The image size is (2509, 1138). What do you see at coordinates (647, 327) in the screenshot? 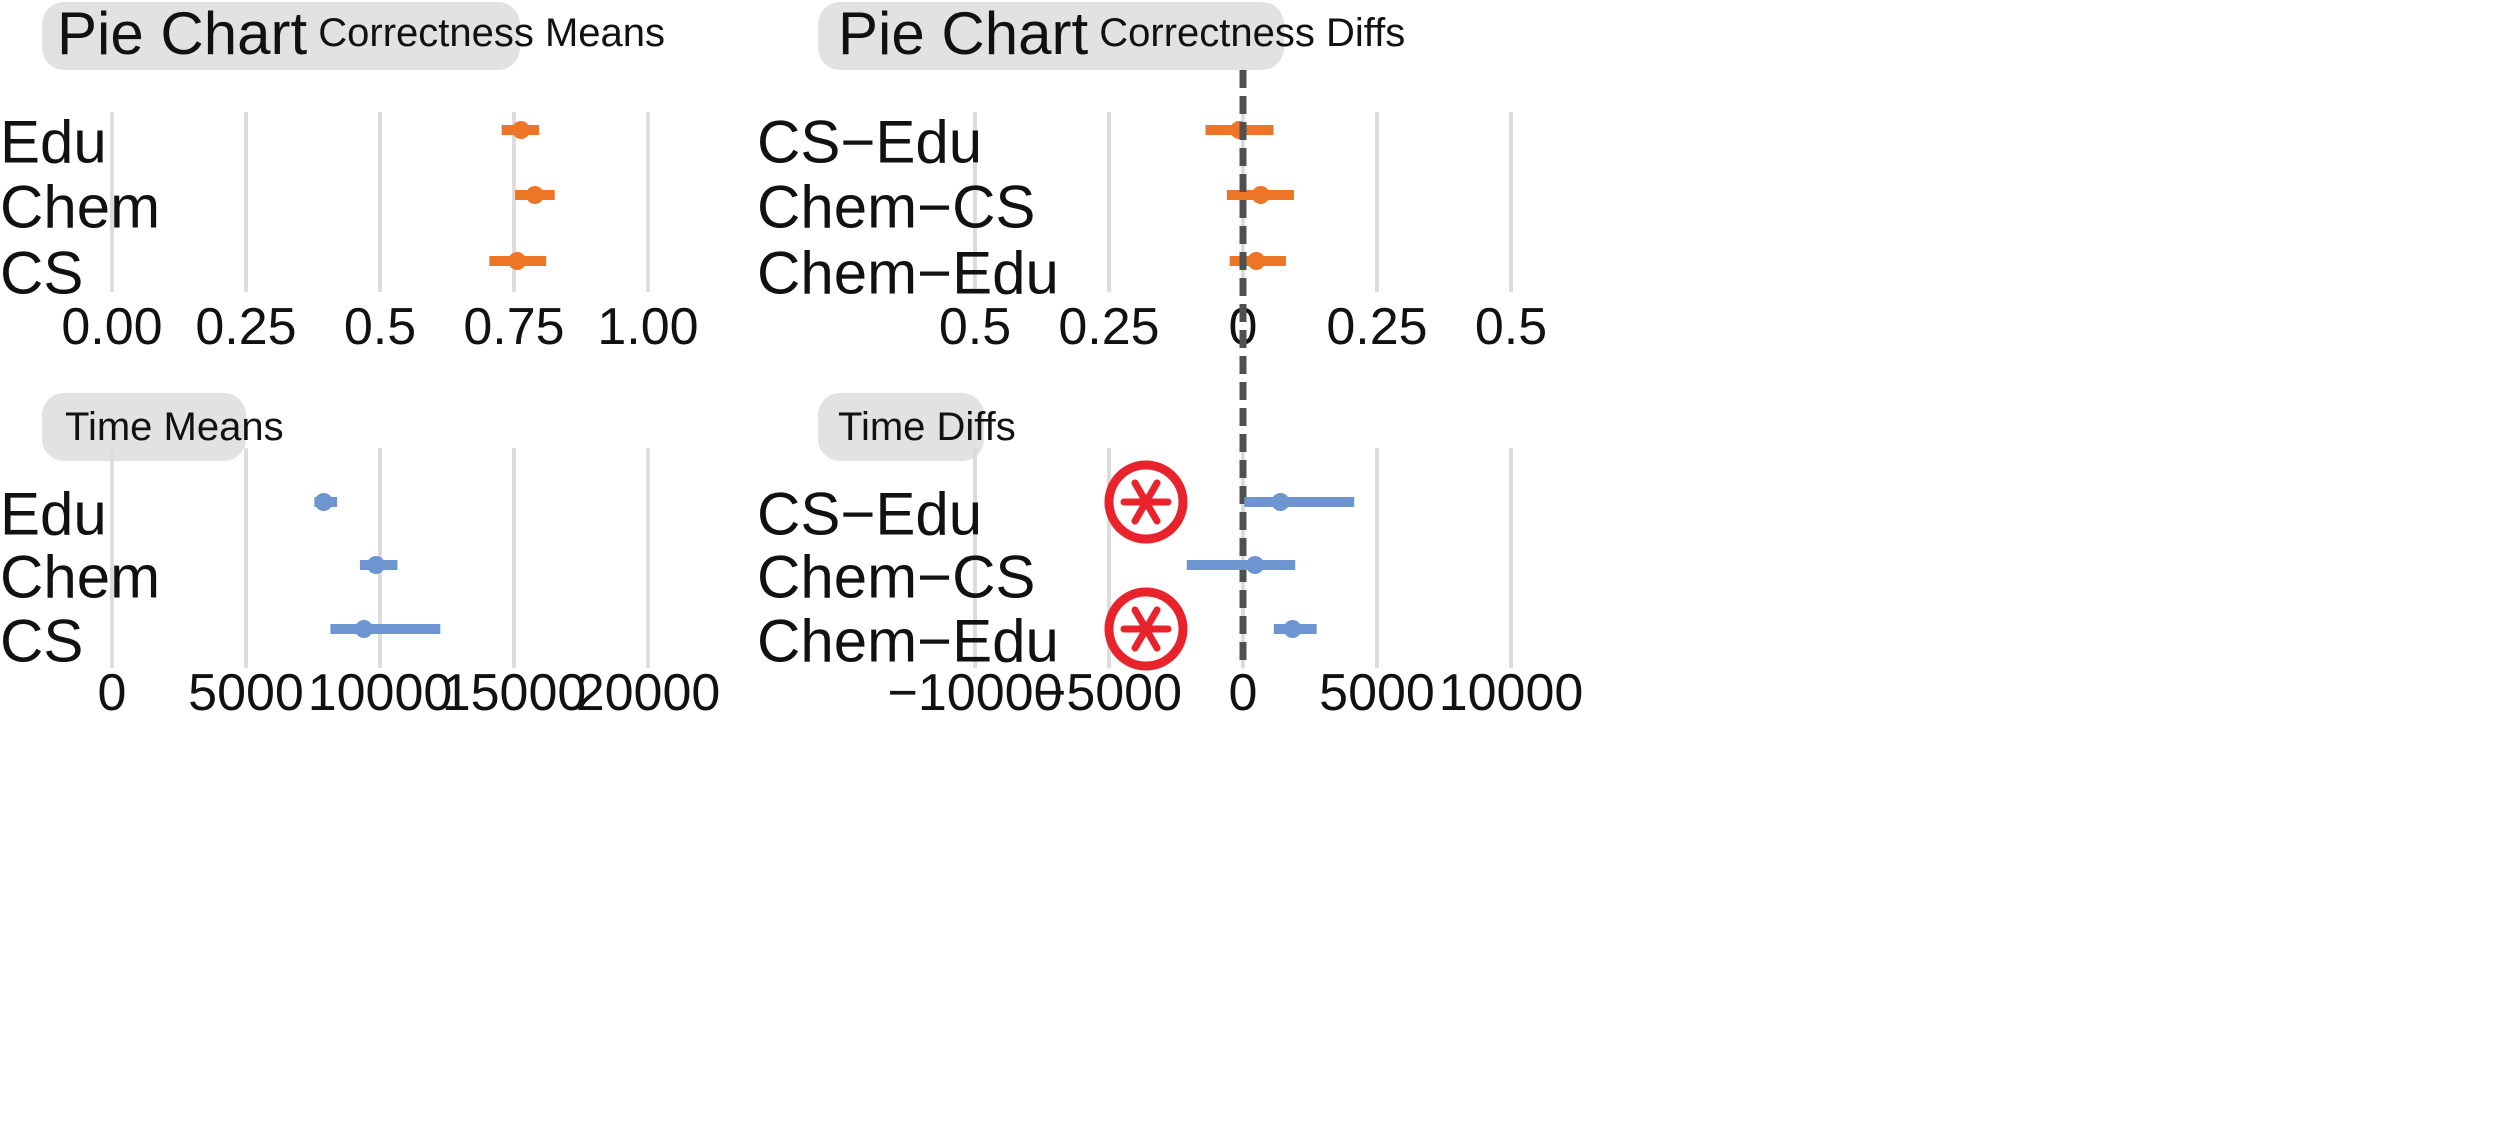
I see `x-tick-label: 1.00` at bounding box center [647, 327].